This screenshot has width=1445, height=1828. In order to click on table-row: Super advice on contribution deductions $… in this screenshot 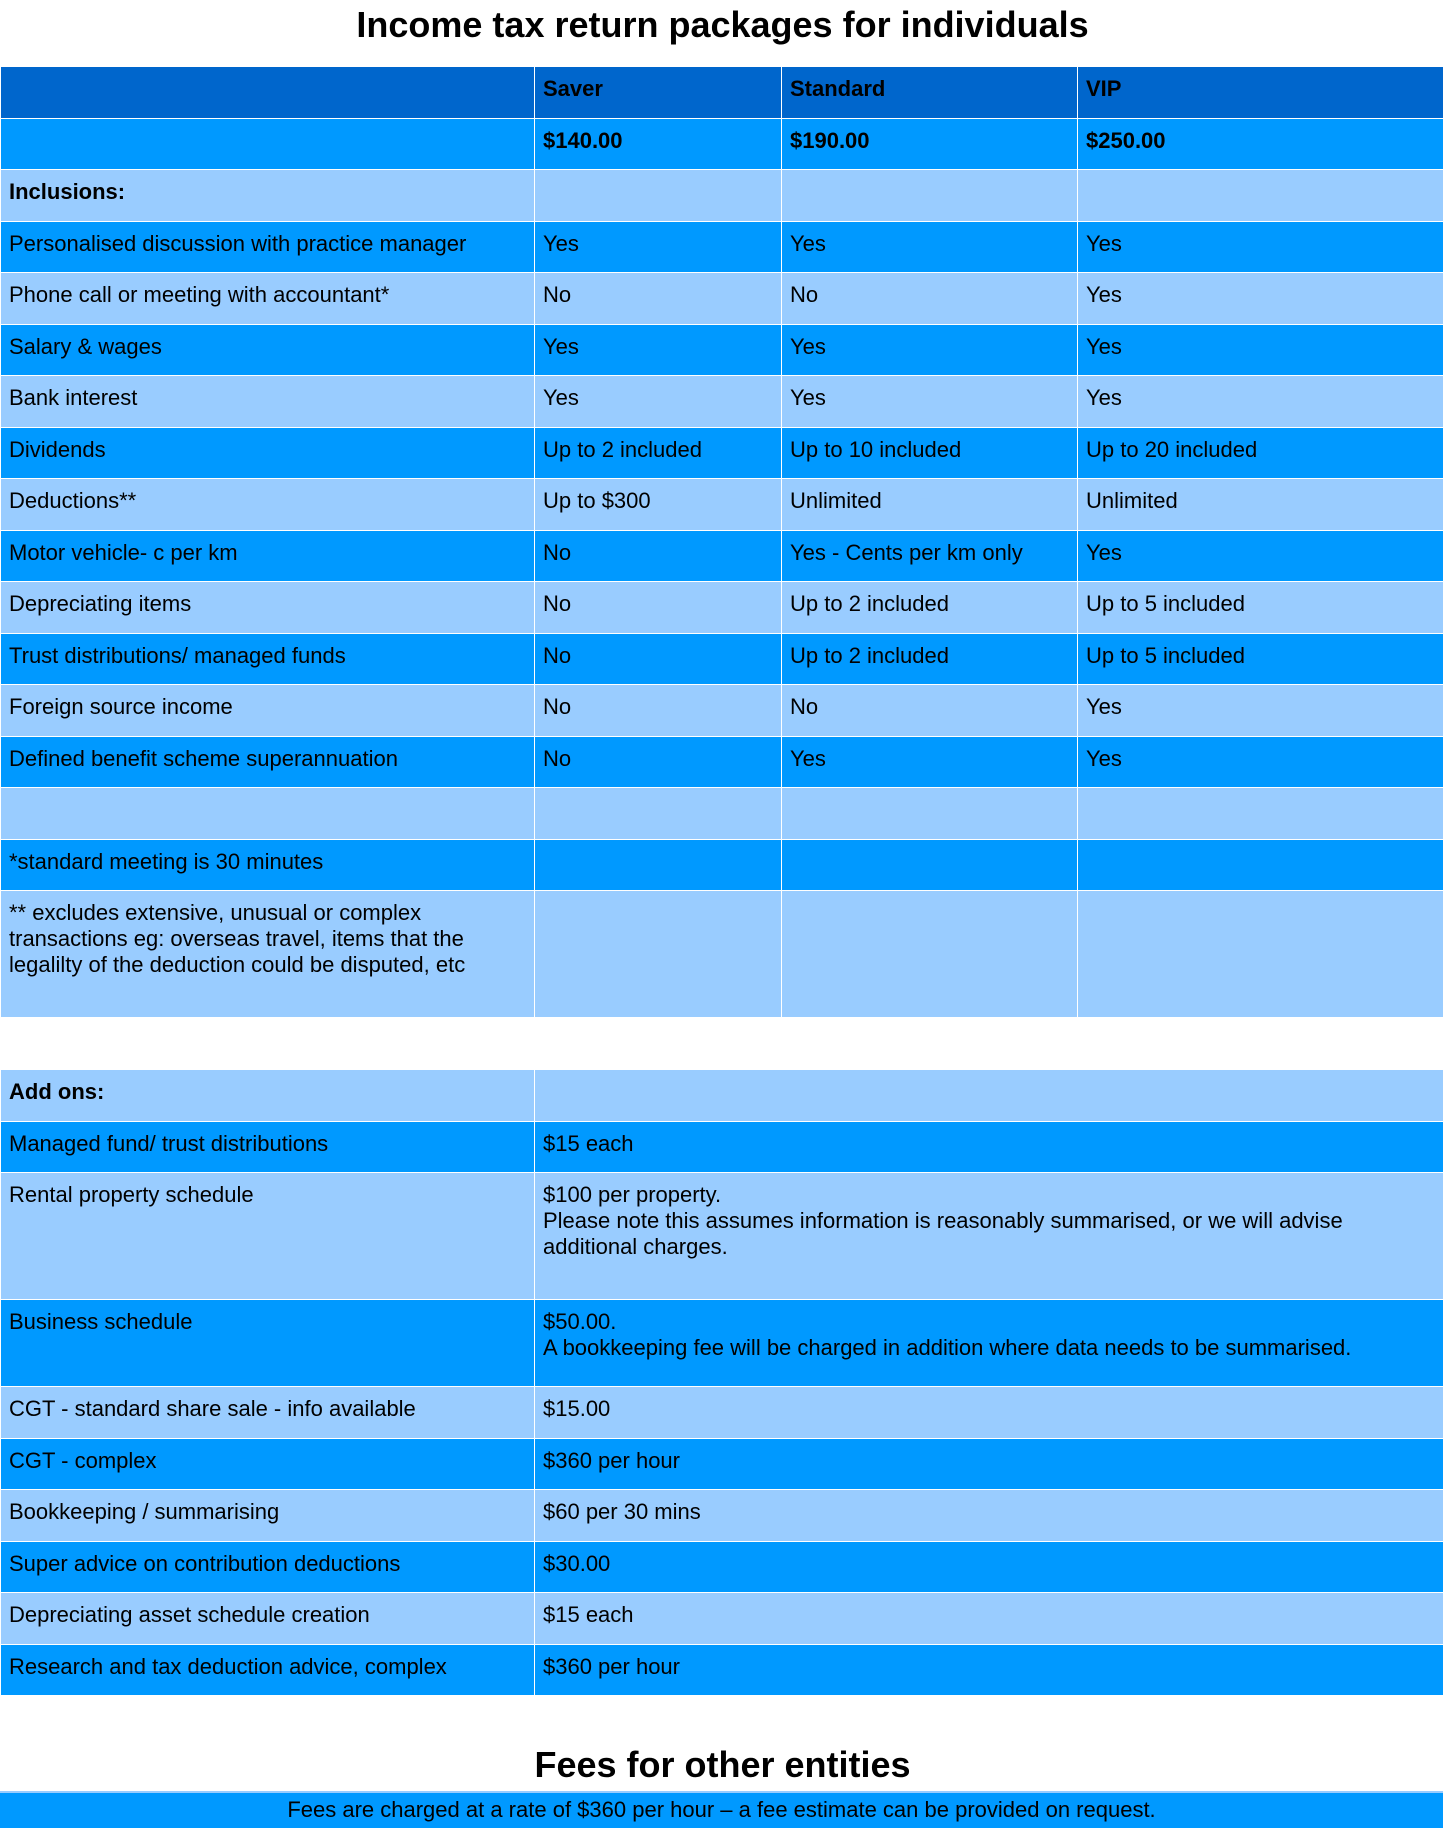, I will do `click(722, 1566)`.